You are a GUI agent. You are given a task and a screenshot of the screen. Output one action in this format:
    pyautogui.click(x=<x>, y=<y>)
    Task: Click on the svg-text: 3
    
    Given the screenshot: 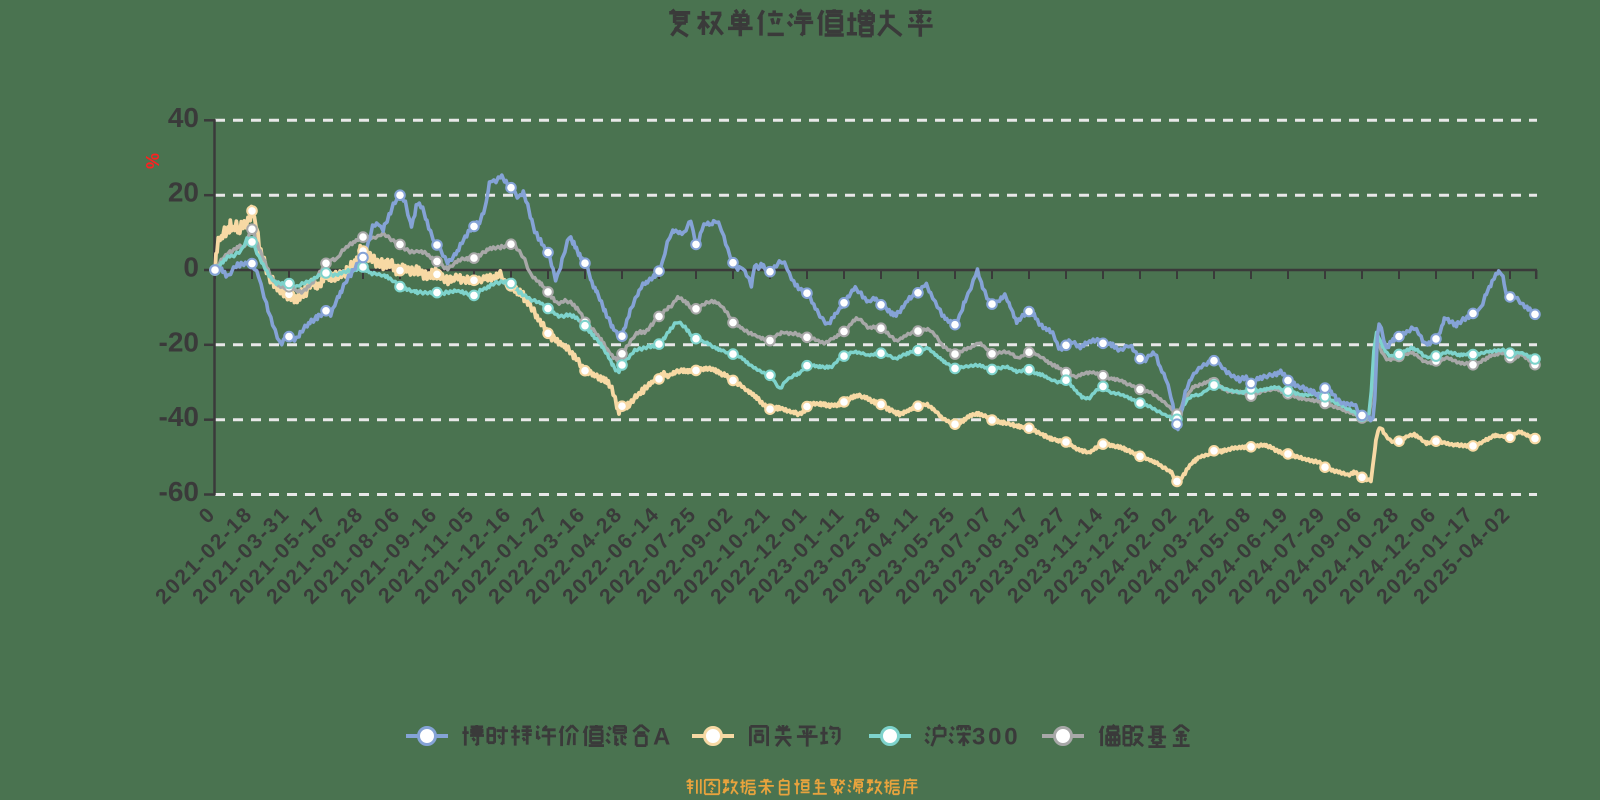 What is the action you would take?
    pyautogui.click(x=978, y=737)
    